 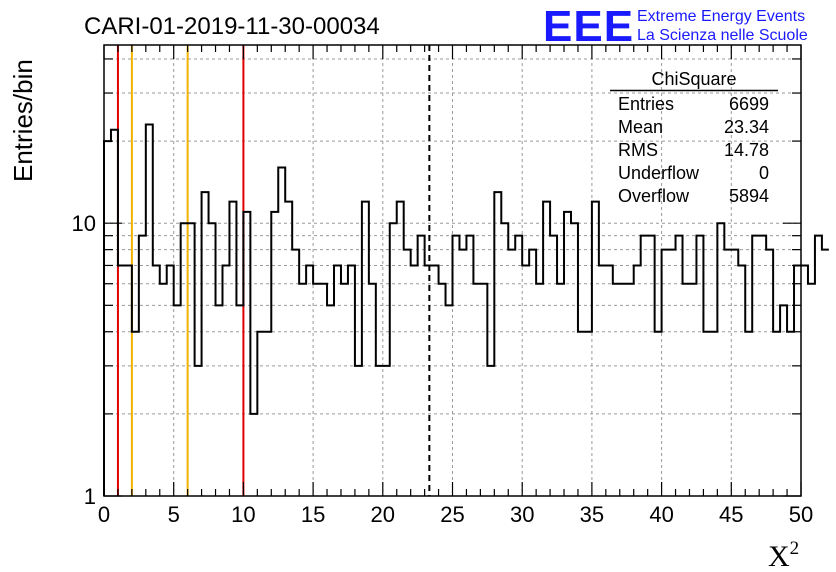 I want to click on x-tick-label: 10, so click(x=243, y=514).